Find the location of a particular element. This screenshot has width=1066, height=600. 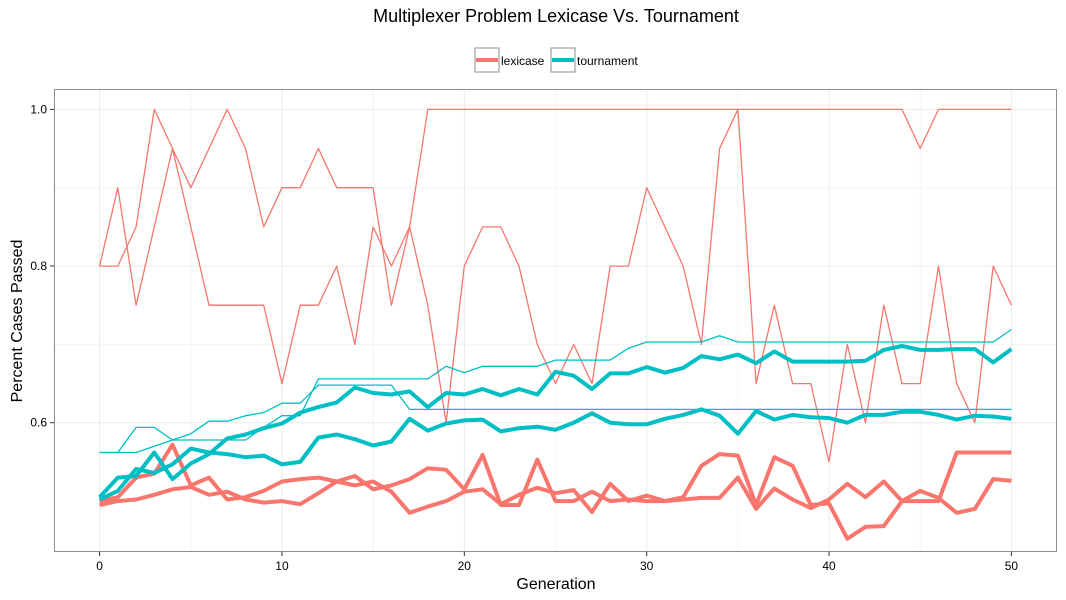

series-line-tournament-best is located at coordinates (555, 419).